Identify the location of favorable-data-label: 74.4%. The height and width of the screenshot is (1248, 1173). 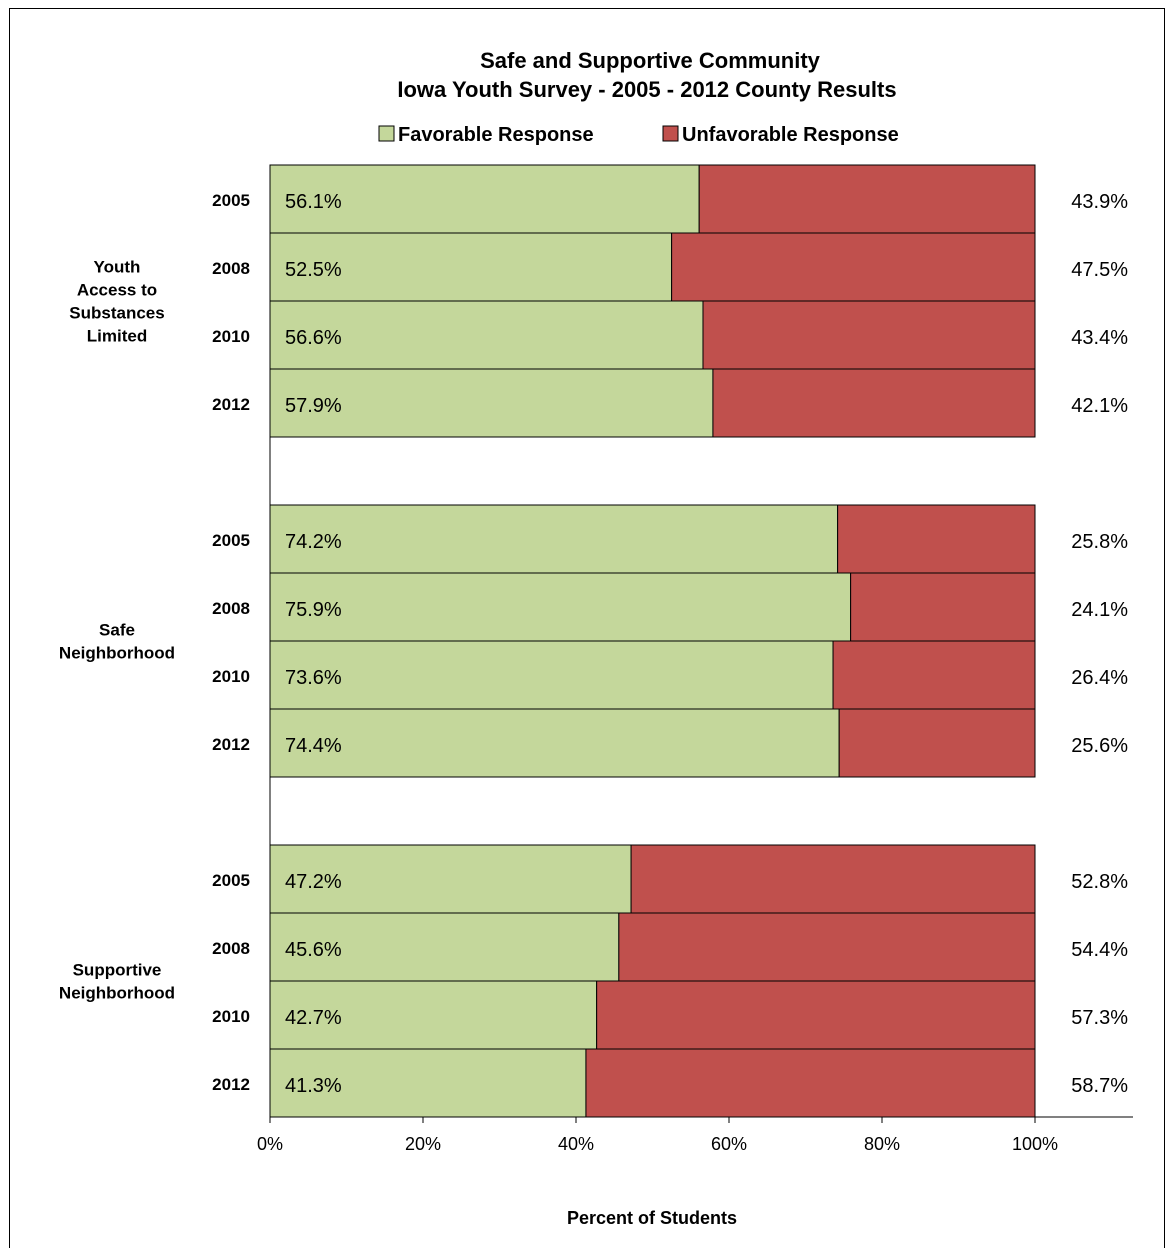
(313, 746).